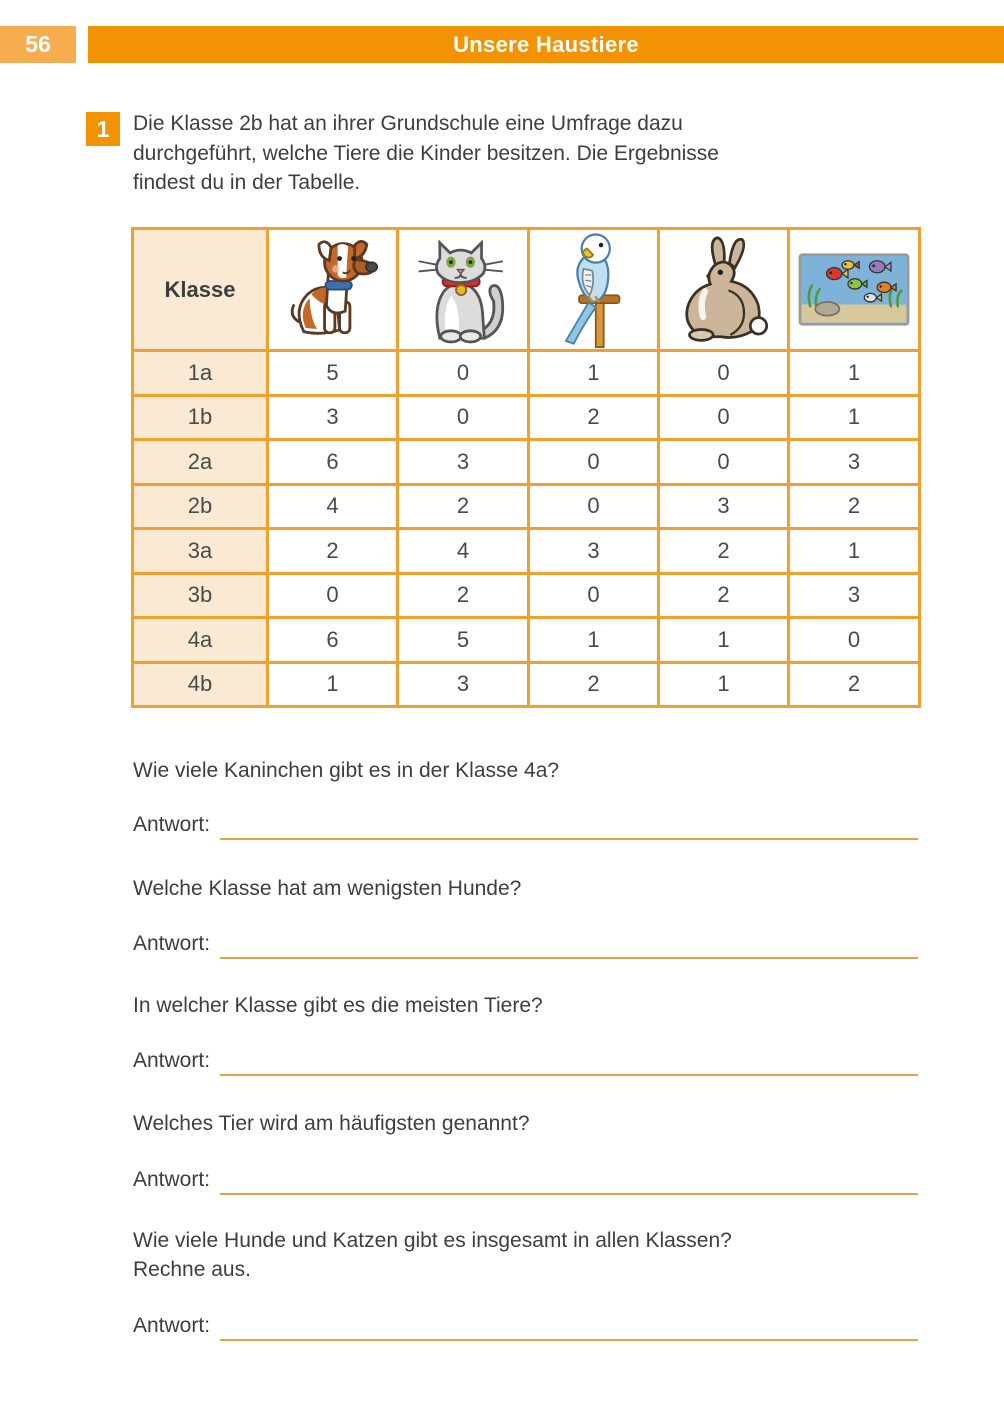 This screenshot has height=1427, width=1004. I want to click on table-row: 2a 6 3 0 0 3, so click(526, 462).